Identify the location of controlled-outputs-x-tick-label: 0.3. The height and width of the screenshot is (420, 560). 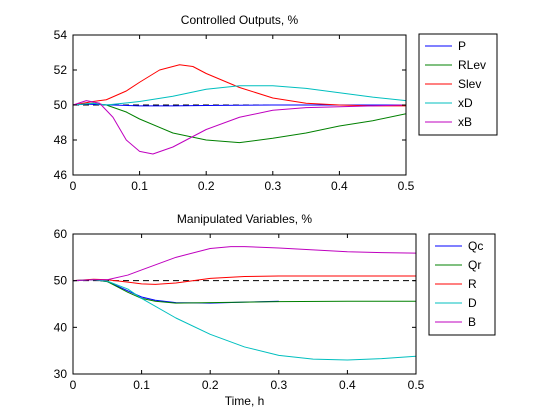
(272, 186).